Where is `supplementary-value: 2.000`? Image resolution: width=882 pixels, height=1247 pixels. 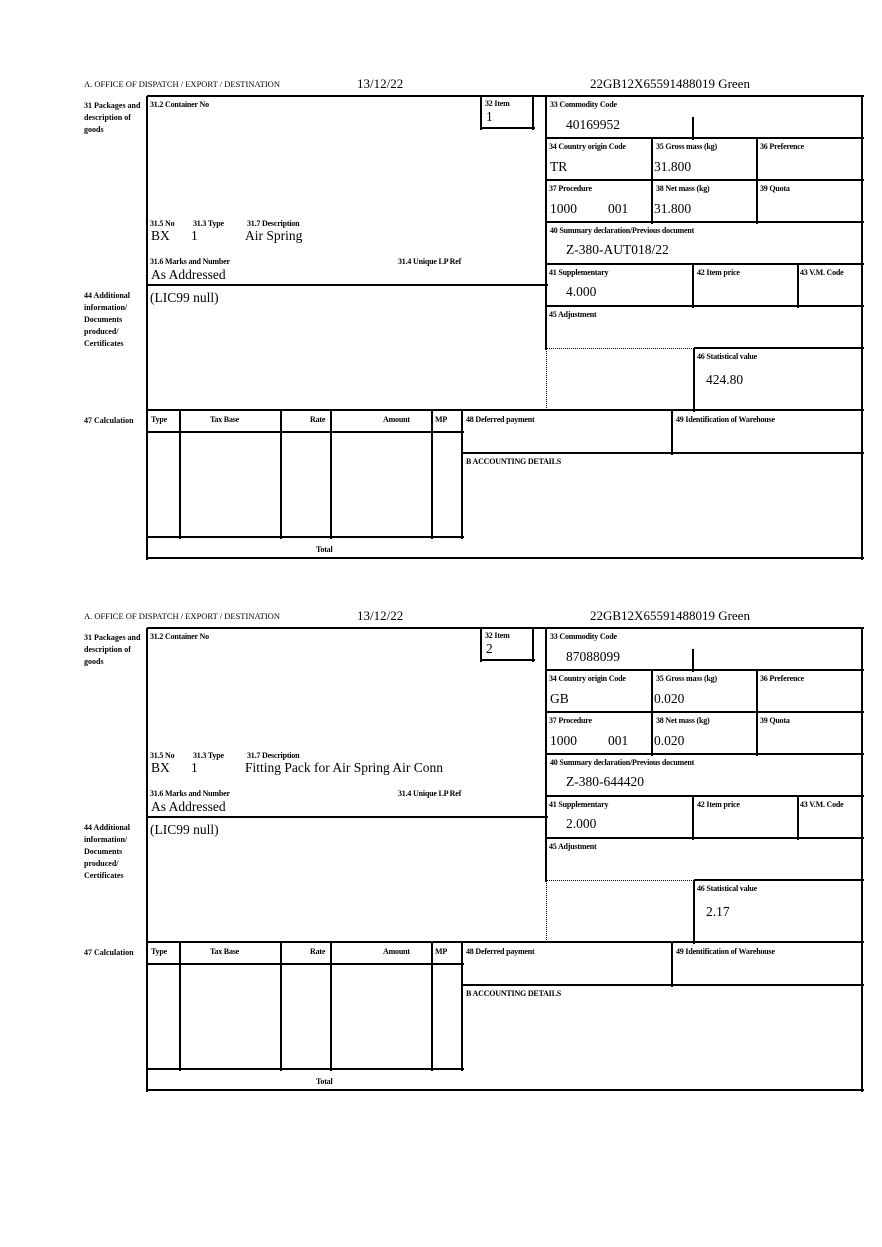
supplementary-value: 2.000 is located at coordinates (581, 823).